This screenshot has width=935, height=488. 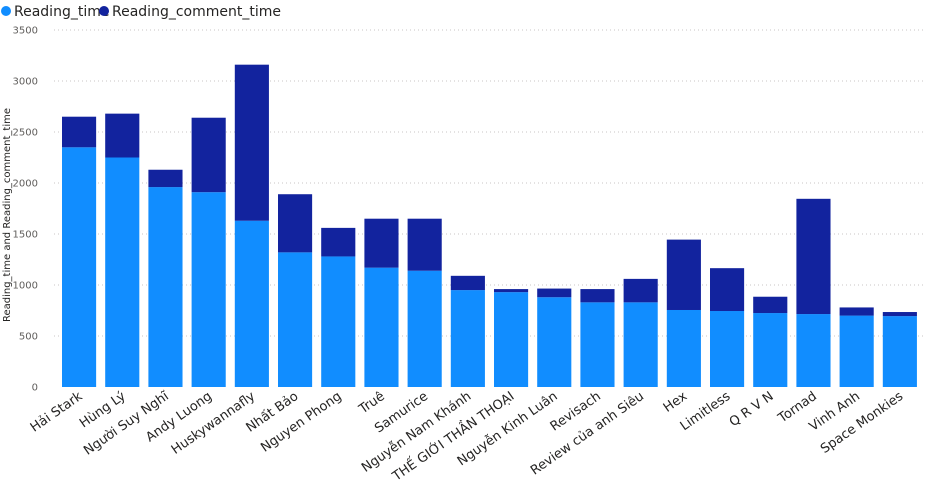 What do you see at coordinates (752, 409) in the screenshot?
I see `x-tick-label: Q R V N` at bounding box center [752, 409].